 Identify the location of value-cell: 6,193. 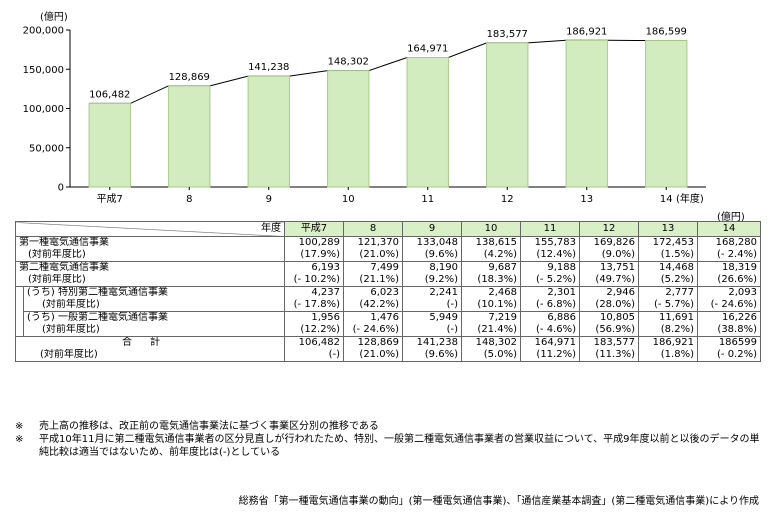
(314, 267).